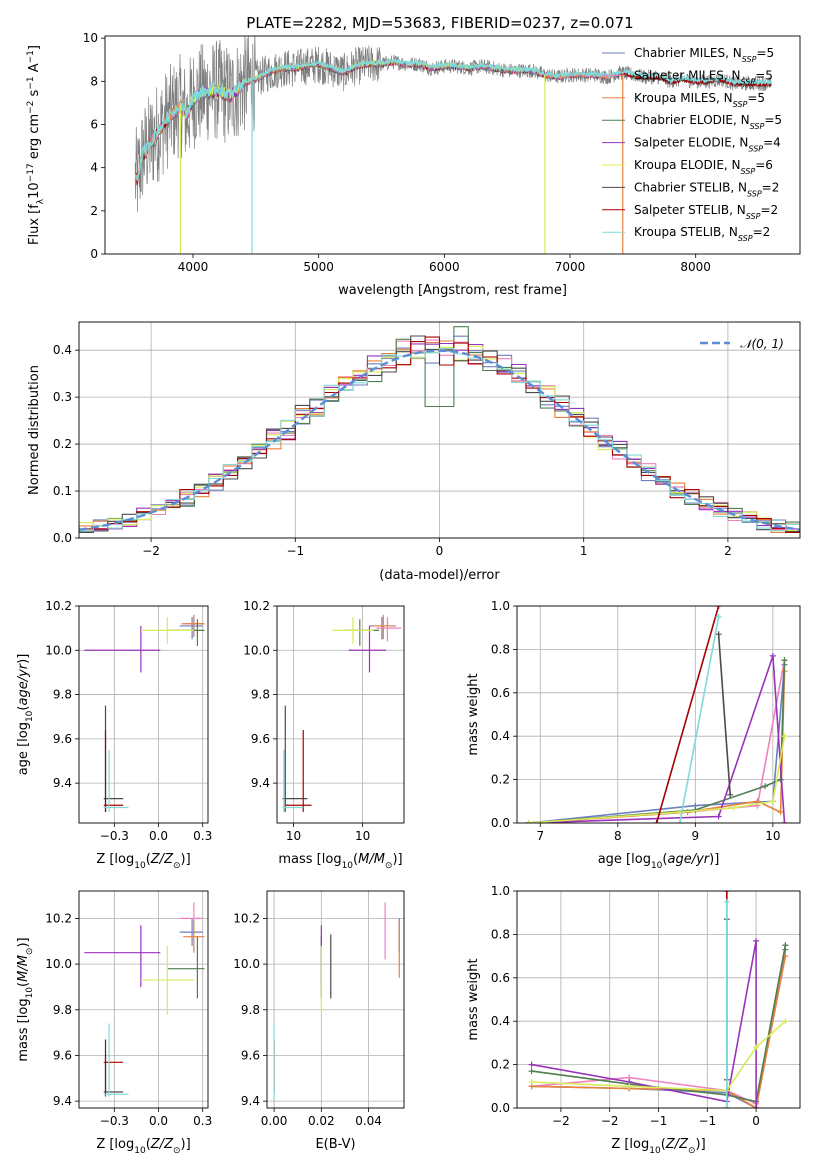  What do you see at coordinates (677, 1144) in the screenshot?
I see `label-part: Z/Z` at bounding box center [677, 1144].